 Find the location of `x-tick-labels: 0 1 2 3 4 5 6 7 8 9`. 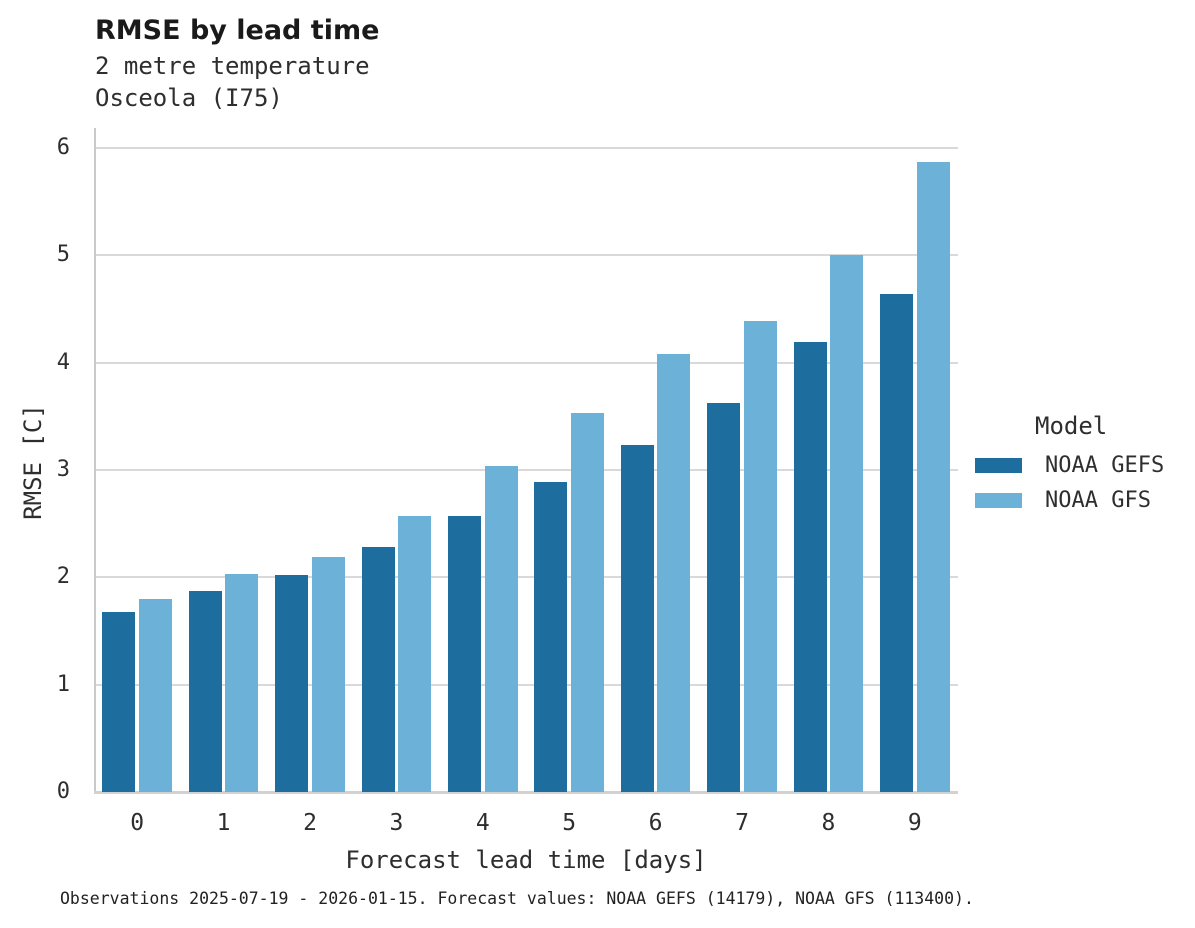

x-tick-labels: 0 1 2 3 4 5 6 7 8 9 is located at coordinates (526, 823).